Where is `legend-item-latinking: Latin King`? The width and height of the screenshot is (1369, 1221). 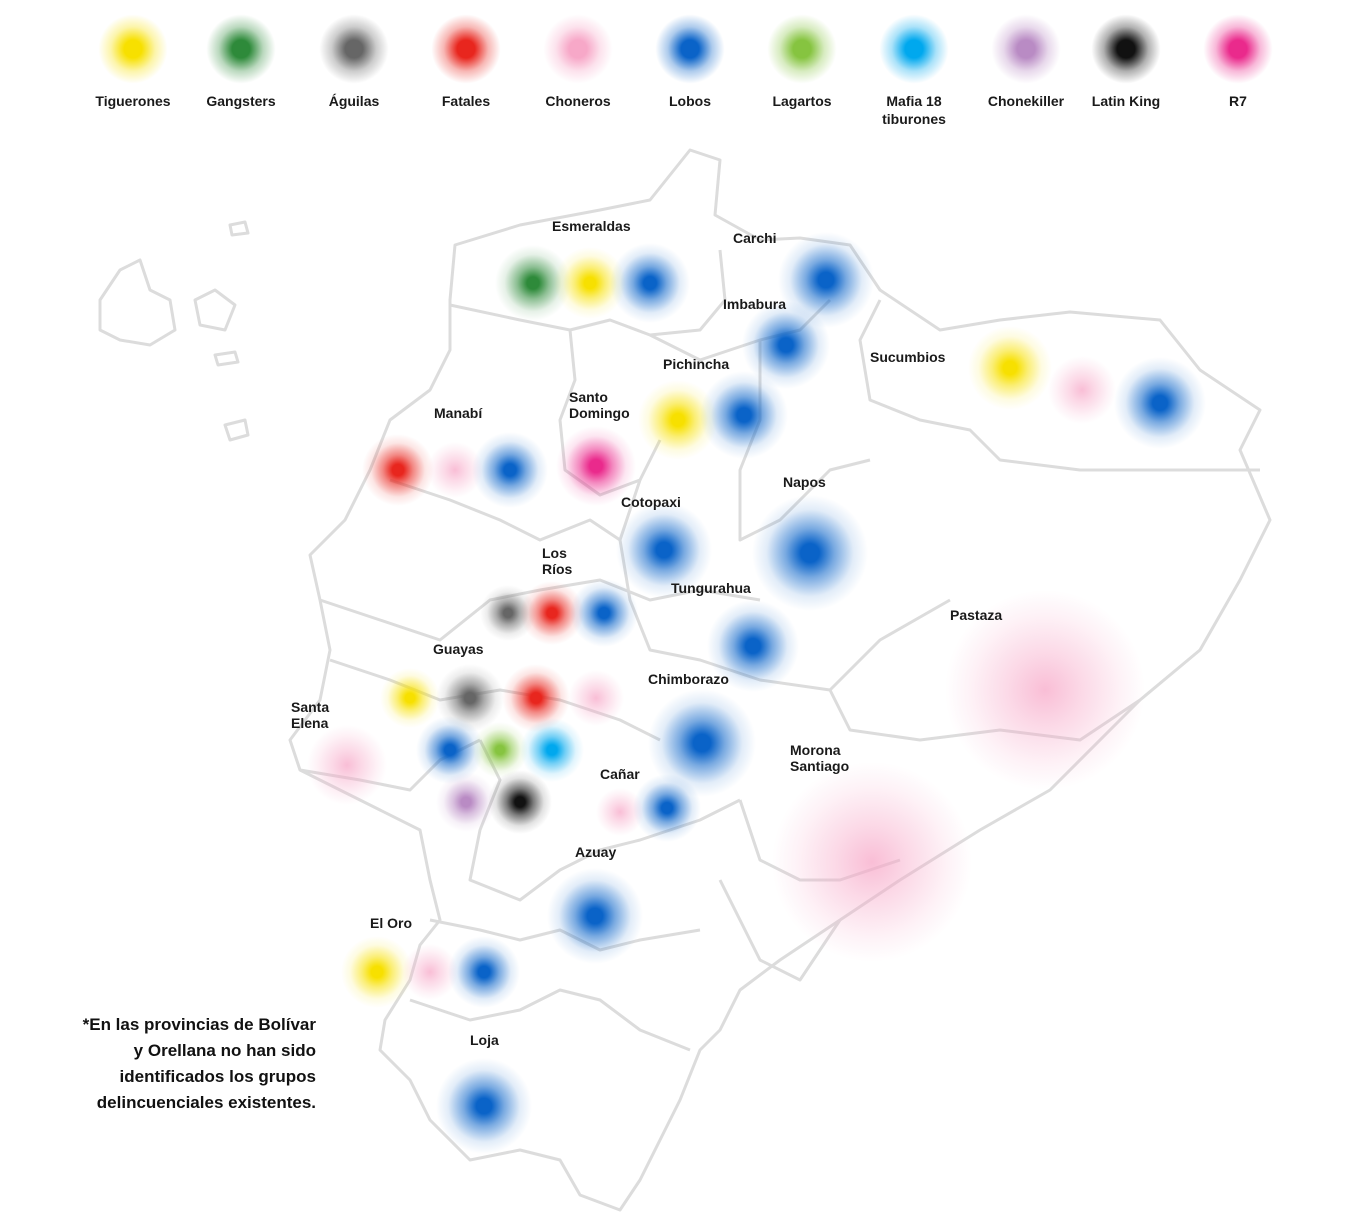
legend-item-latinking: Latin King is located at coordinates (1126, 62).